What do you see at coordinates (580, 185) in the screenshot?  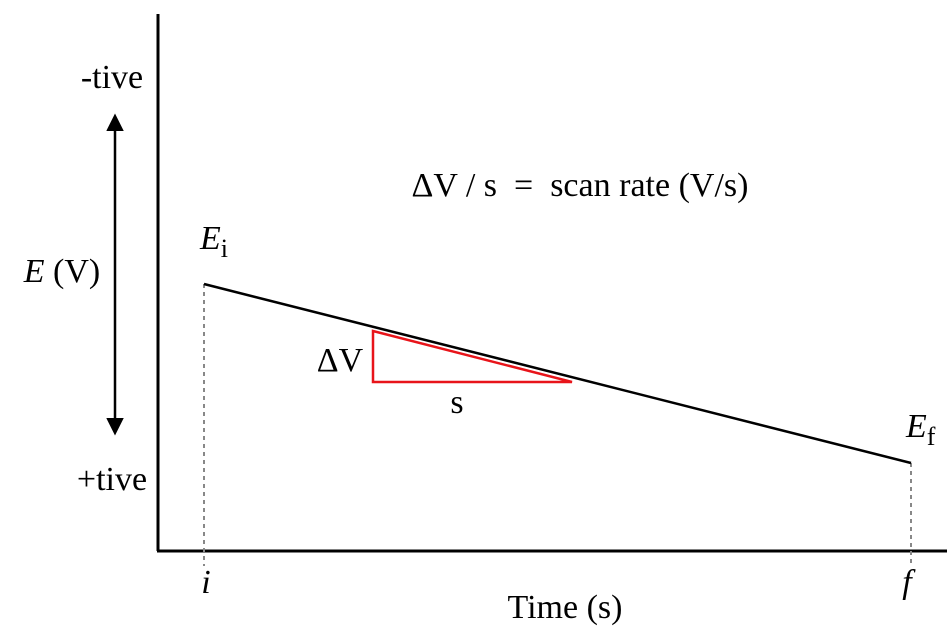 I see `scan-rate-equation: ΔV / s = scan rate (V/s)` at bounding box center [580, 185].